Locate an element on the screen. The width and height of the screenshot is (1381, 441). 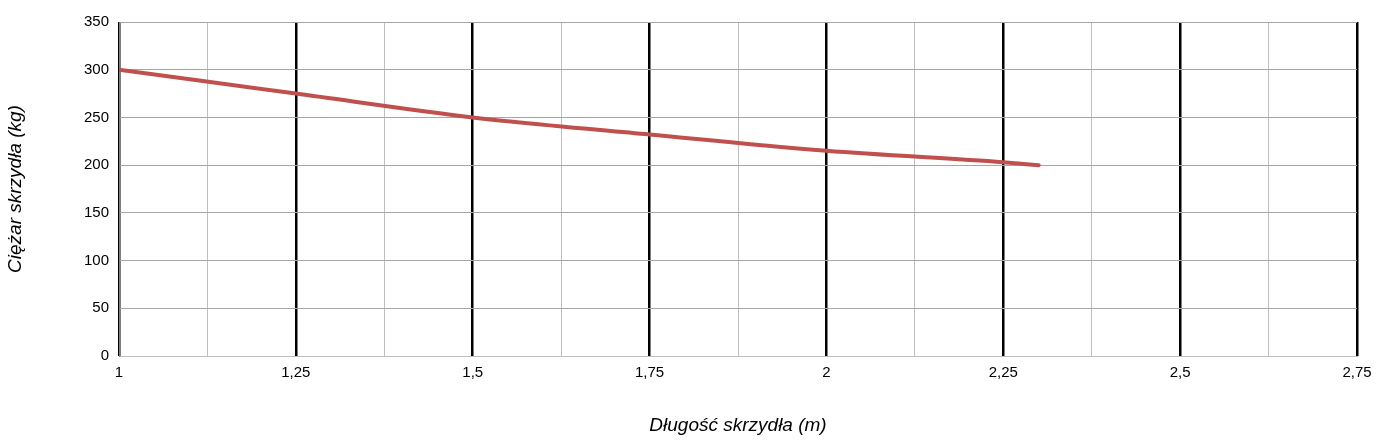
x-tick-label: 1 is located at coordinates (119, 372).